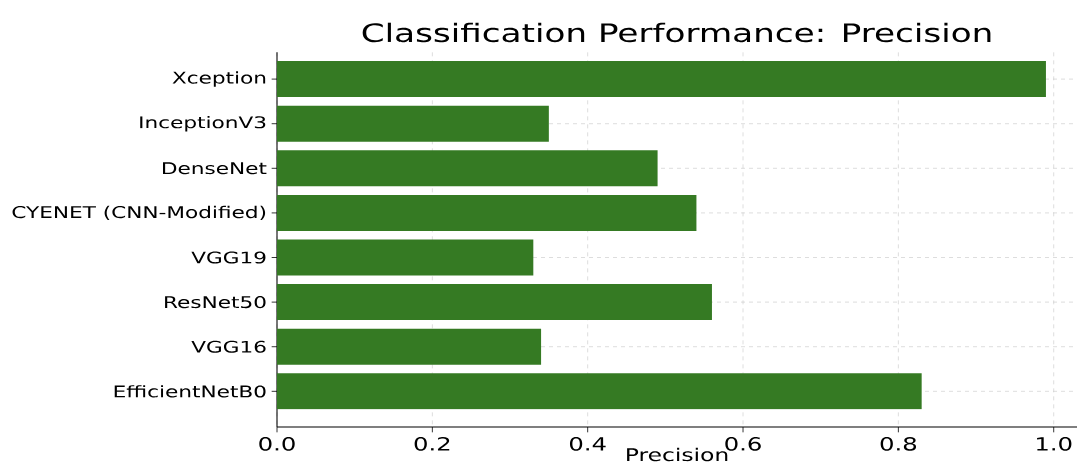 The width and height of the screenshot is (1081, 468). I want to click on x-tick-label: 0.2, so click(432, 444).